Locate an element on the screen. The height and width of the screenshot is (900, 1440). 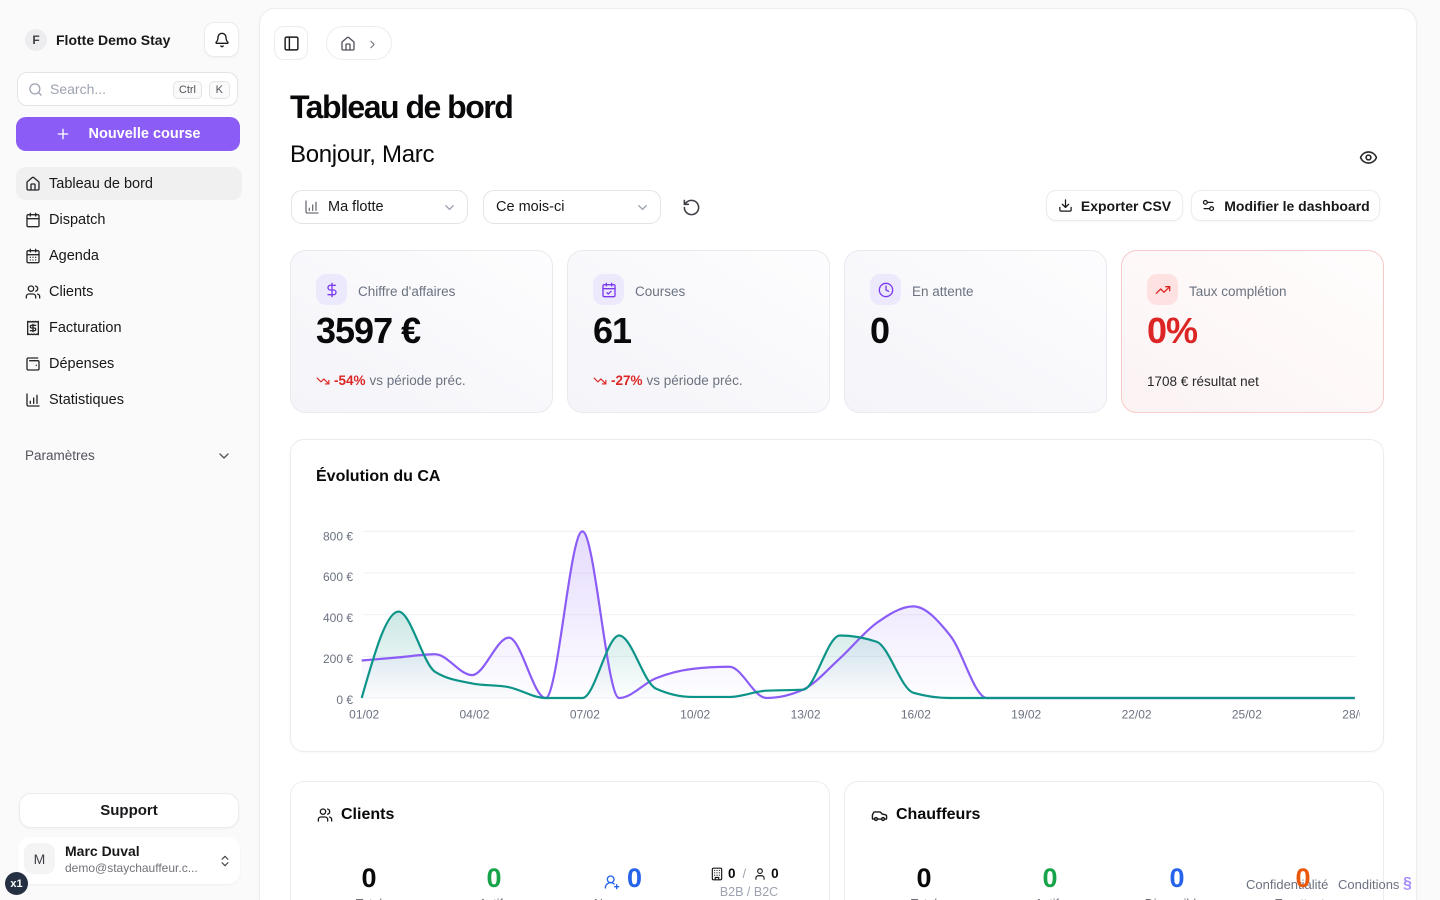
svg-text: 28/02 is located at coordinates (1351, 715).